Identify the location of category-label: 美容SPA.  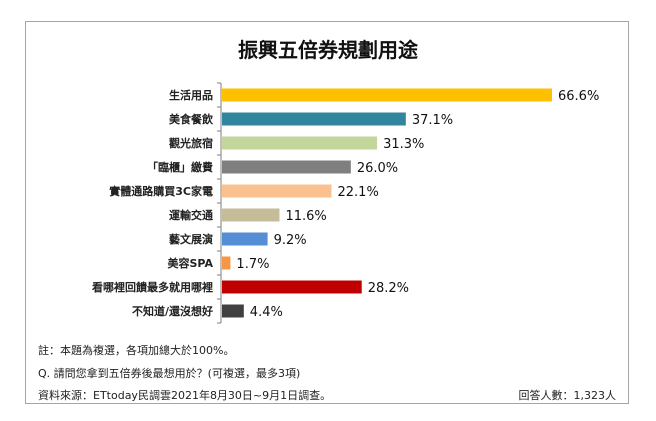
(191, 263).